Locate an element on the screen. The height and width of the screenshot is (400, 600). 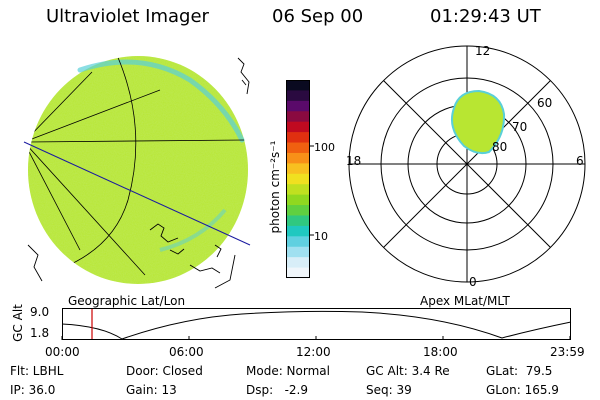
altitude-y-bottom: 1.8 is located at coordinates (40, 333).